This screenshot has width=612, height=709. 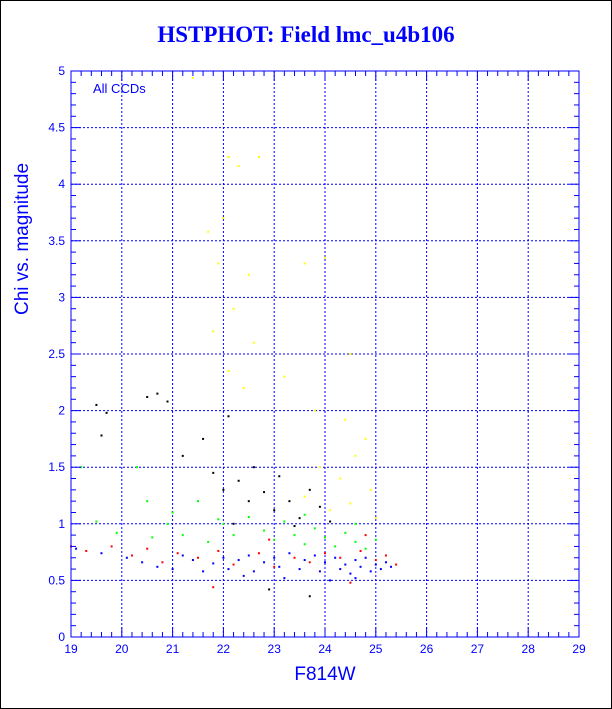 What do you see at coordinates (529, 649) in the screenshot?
I see `x-tick-label-28: 28` at bounding box center [529, 649].